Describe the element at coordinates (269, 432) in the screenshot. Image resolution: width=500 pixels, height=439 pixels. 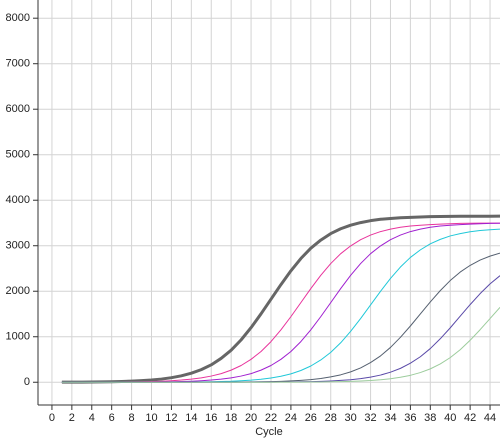
I see `x-axis-label: Cycle` at that location.